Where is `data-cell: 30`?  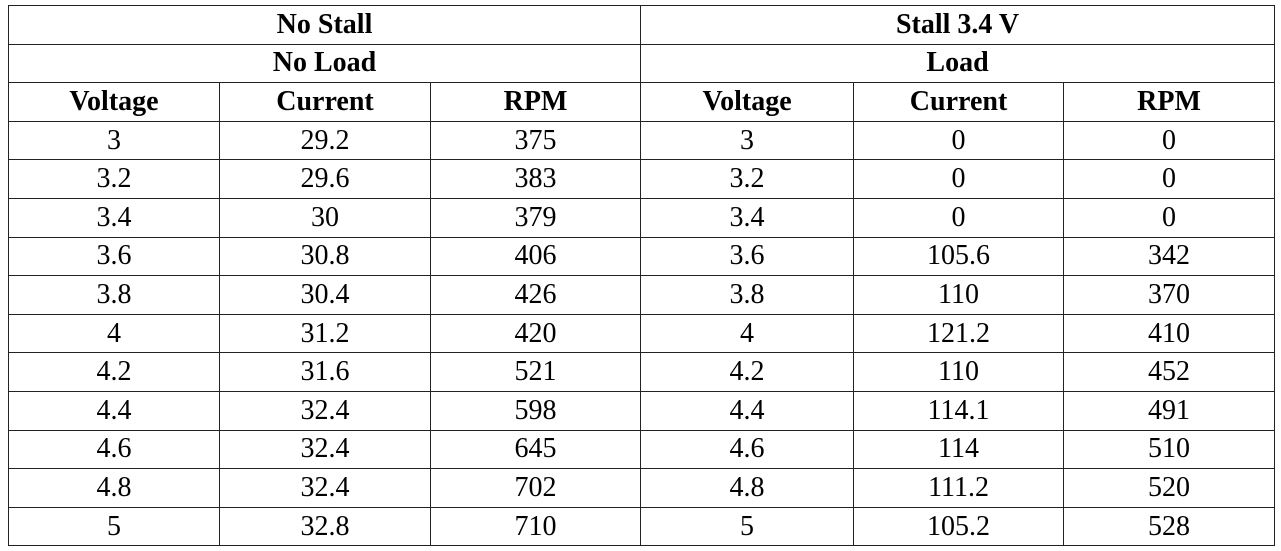 data-cell: 30 is located at coordinates (325, 217).